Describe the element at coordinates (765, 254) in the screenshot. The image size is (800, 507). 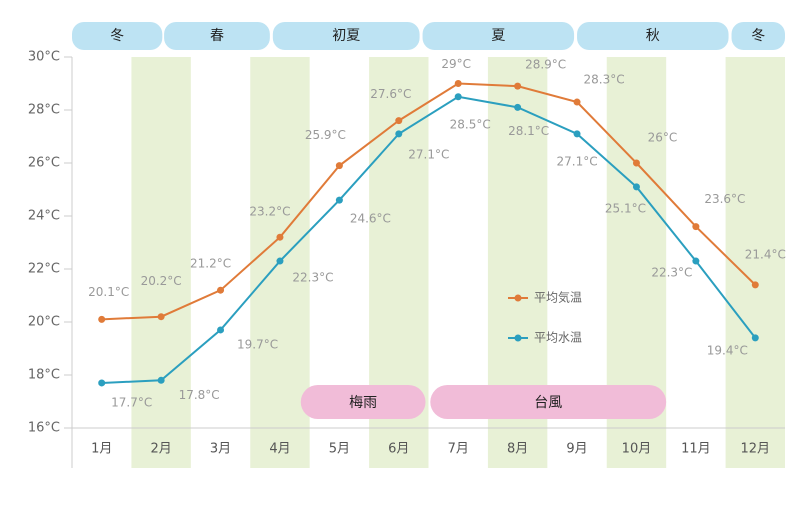
I see `value-label: 21.4°C` at that location.